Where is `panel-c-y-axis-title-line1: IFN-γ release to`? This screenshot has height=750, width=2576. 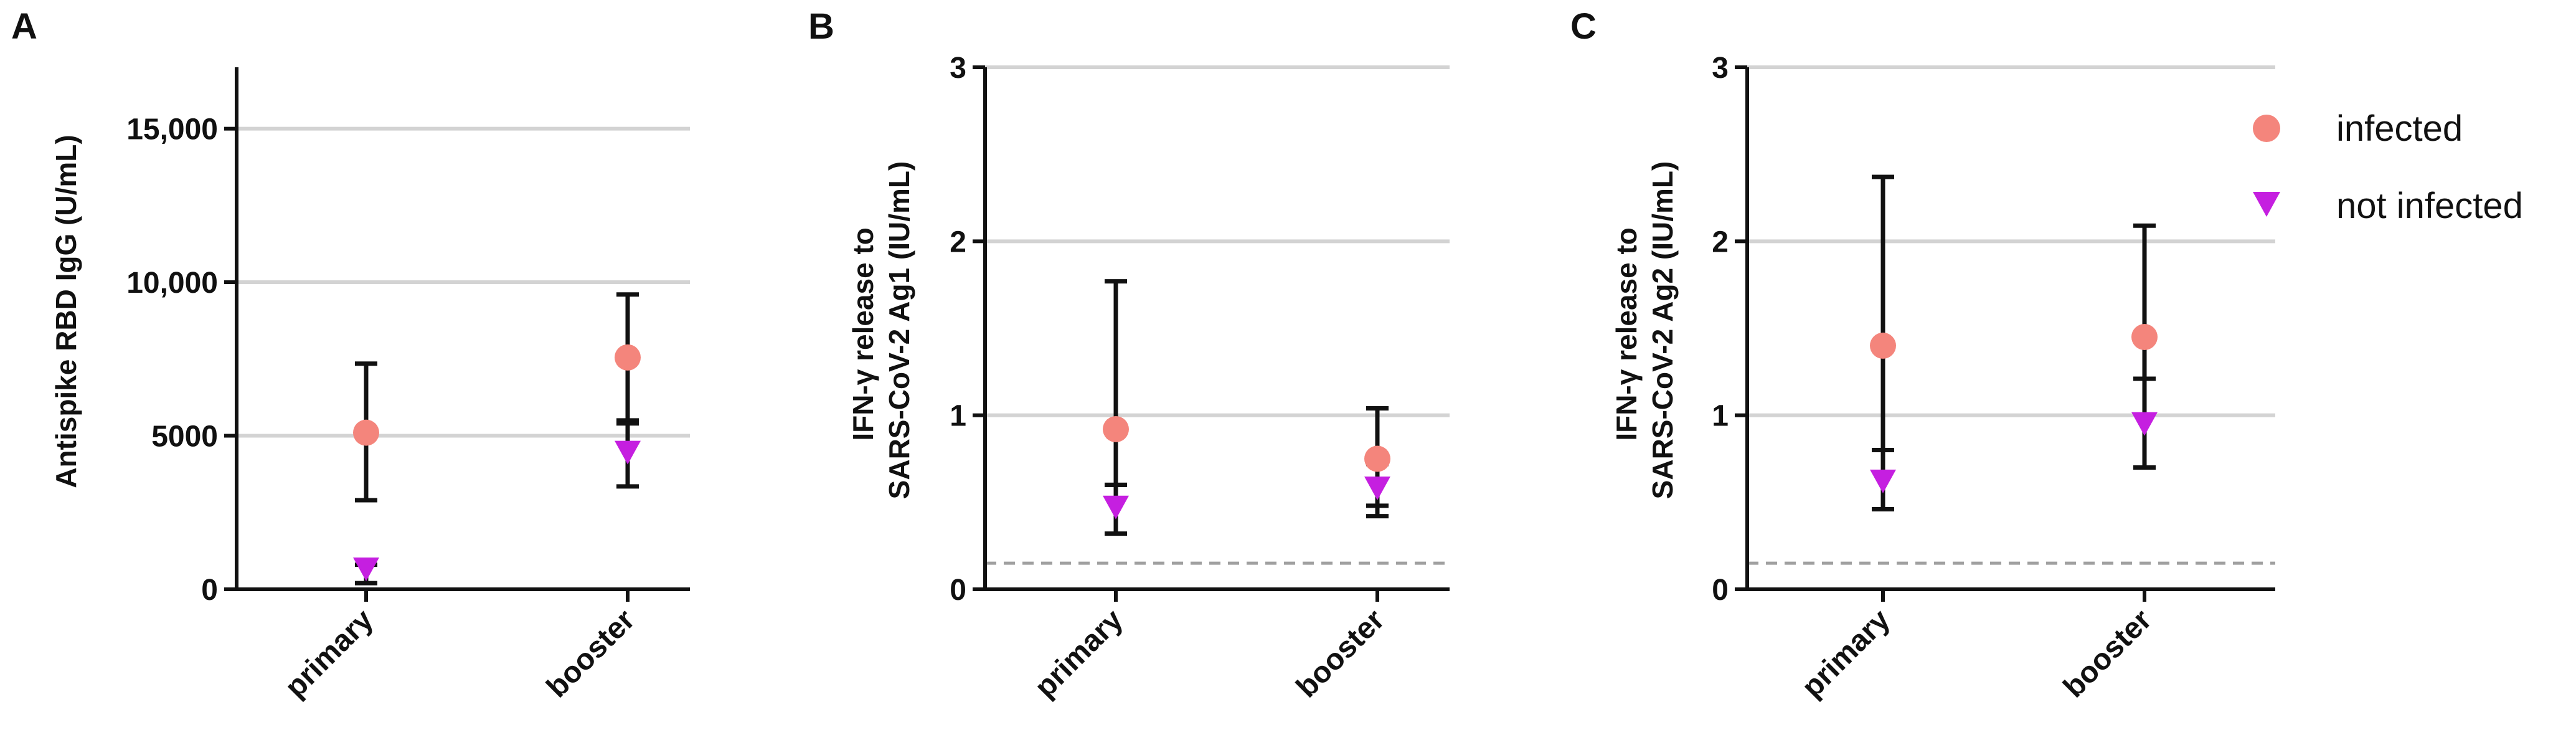 panel-c-y-axis-title-line1: IFN-γ release to is located at coordinates (1627, 334).